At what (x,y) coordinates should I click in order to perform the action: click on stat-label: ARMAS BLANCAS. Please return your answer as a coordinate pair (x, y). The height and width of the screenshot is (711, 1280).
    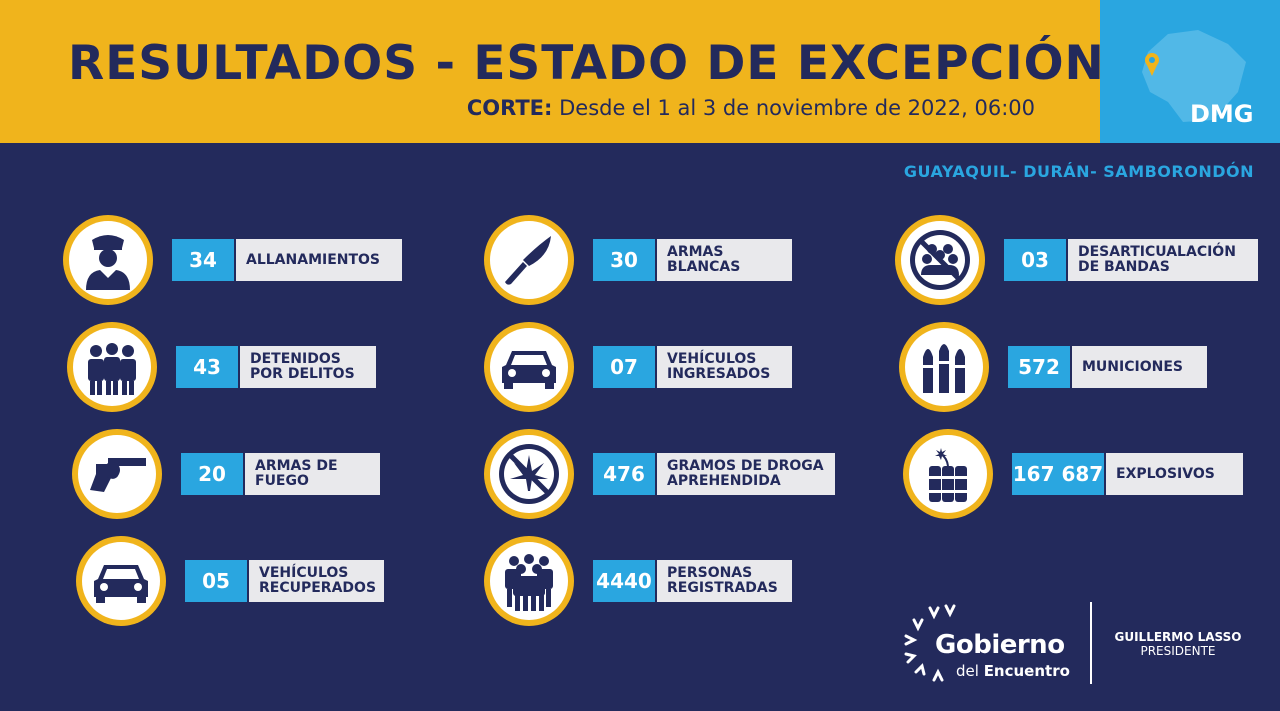
    Looking at the image, I should click on (723, 260).